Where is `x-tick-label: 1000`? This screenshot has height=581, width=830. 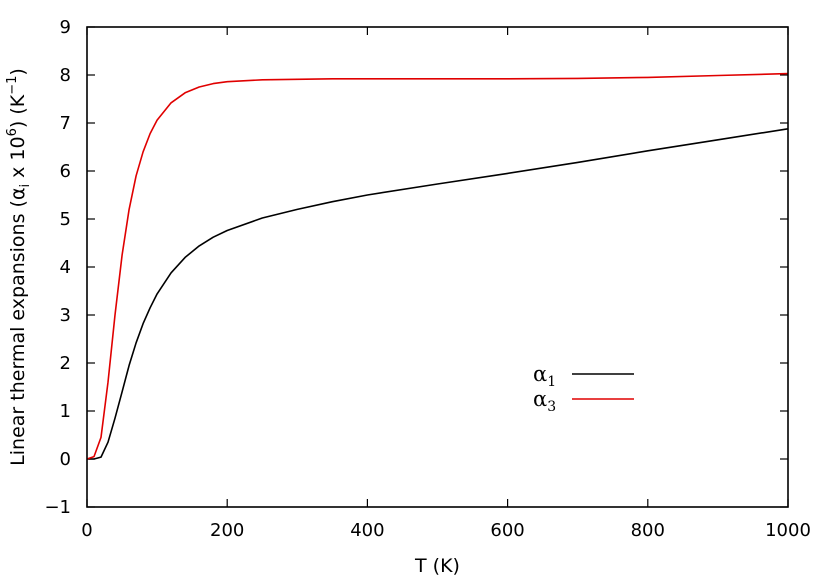
x-tick-label: 1000 is located at coordinates (788, 530).